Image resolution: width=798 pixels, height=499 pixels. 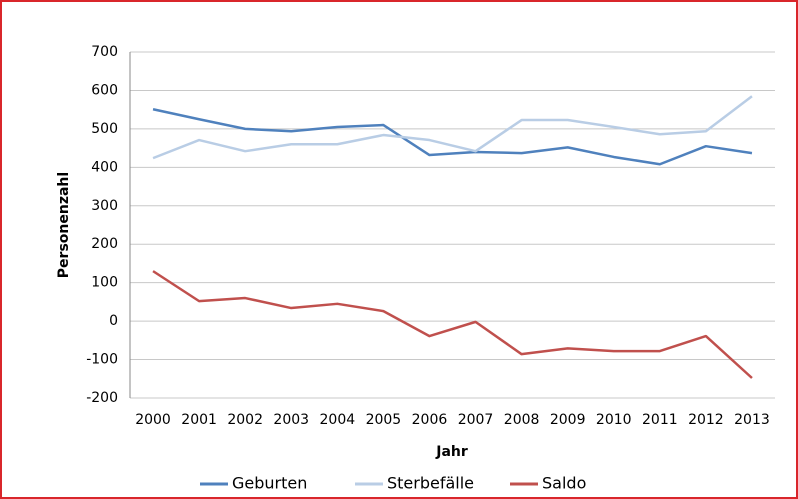 What do you see at coordinates (269, 483) in the screenshot?
I see `legend-label: Geburten` at bounding box center [269, 483].